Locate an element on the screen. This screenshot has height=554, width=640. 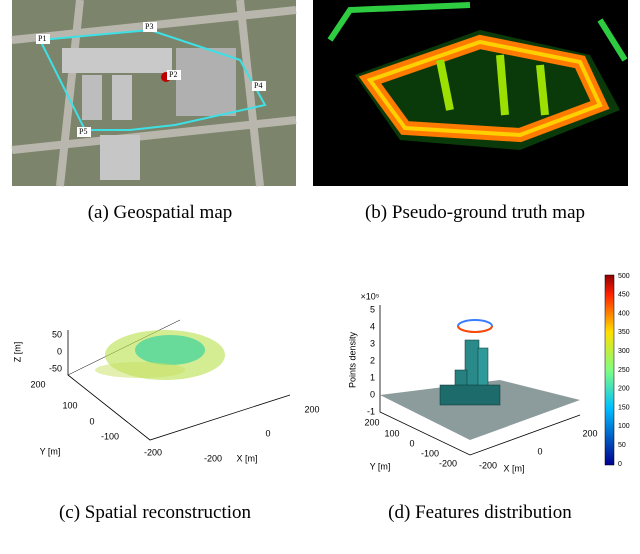
colorbar-tick-label: 350 is located at coordinates (624, 332).